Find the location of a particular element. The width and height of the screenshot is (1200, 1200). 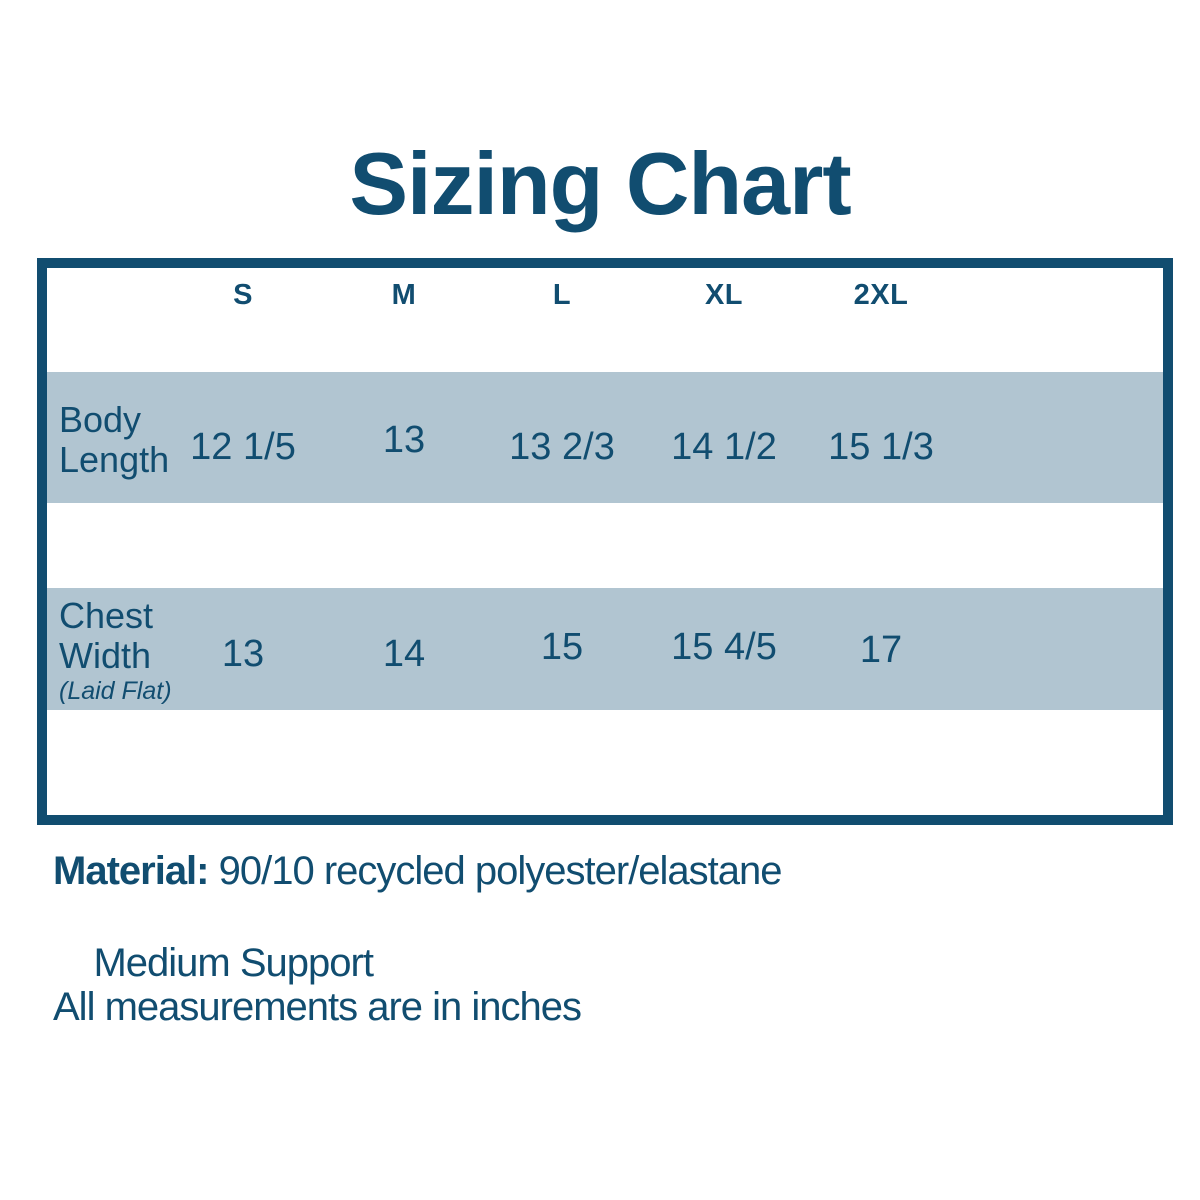

chest-width-value-m: 14 is located at coordinates (404, 654).